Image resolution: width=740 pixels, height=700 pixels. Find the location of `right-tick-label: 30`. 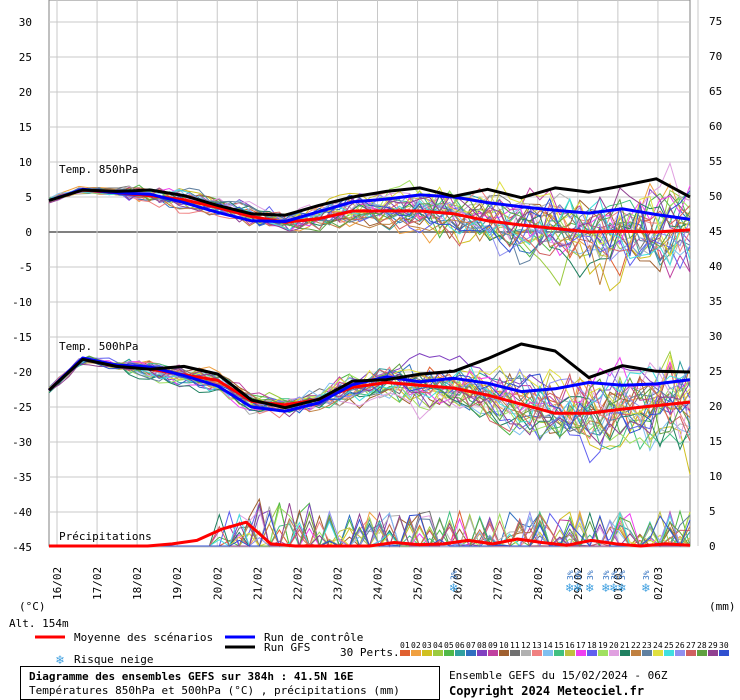

right-tick-label: 30 is located at coordinates (715, 336).